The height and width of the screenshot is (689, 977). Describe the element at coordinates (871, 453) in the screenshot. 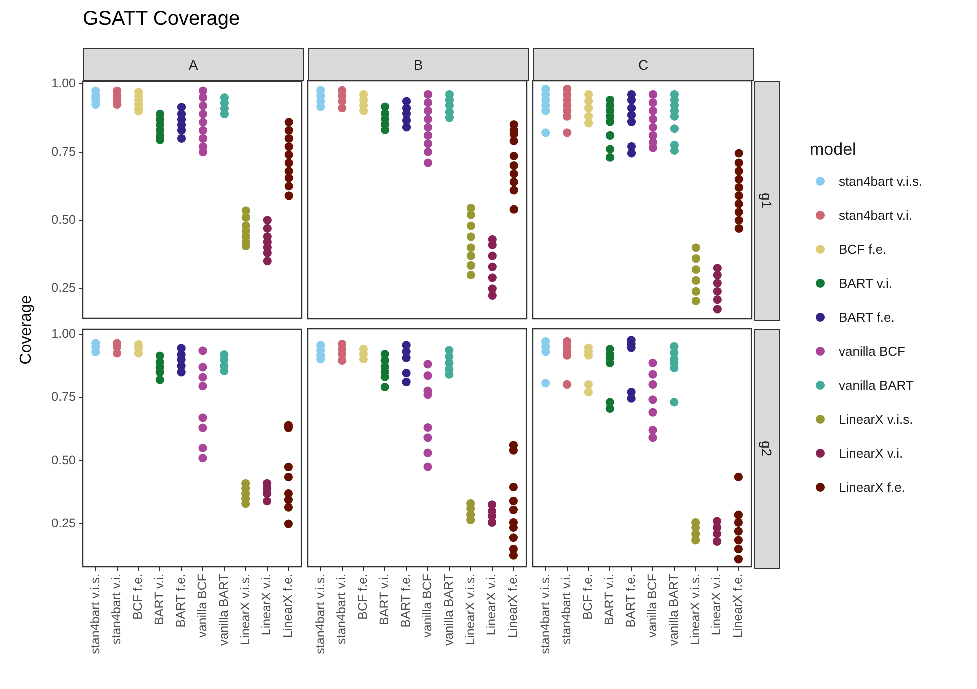

I see `legend-label: LinearX v.i.` at that location.